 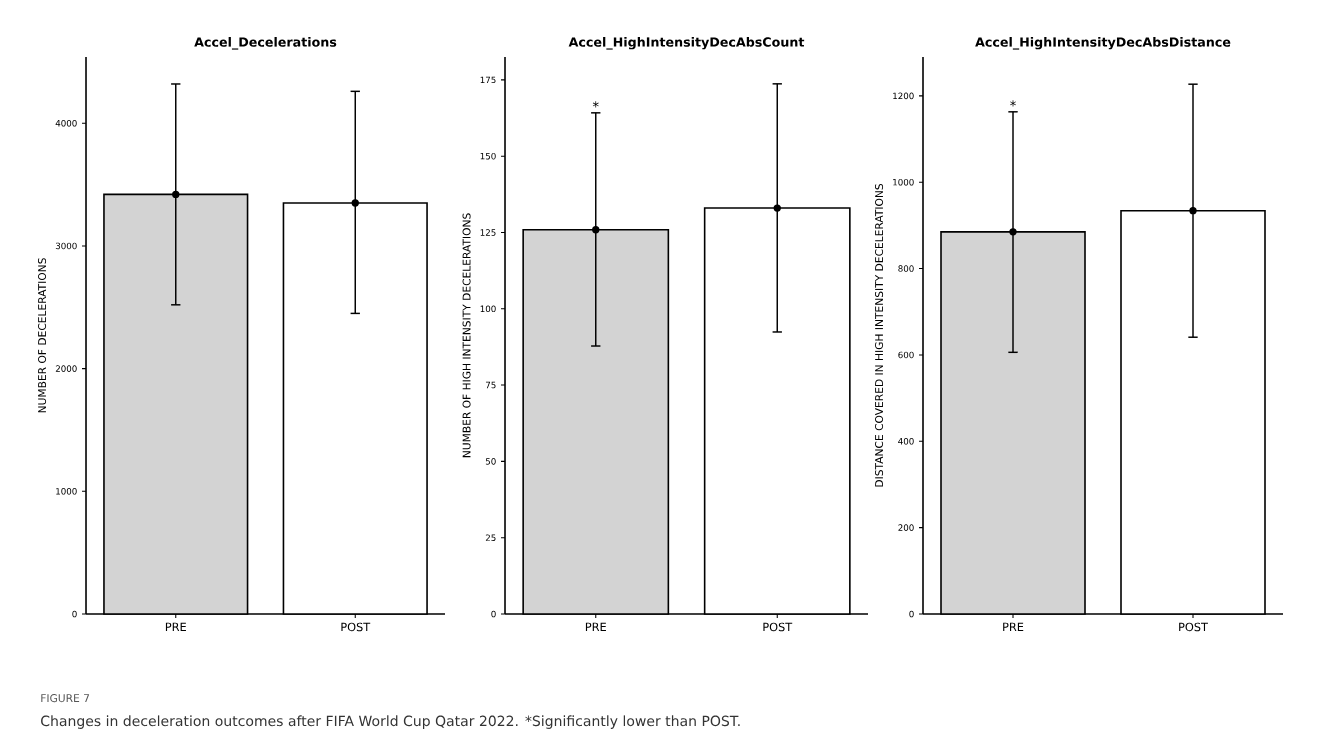 What do you see at coordinates (66, 368) in the screenshot?
I see `y-tick-label: 2000` at bounding box center [66, 368].